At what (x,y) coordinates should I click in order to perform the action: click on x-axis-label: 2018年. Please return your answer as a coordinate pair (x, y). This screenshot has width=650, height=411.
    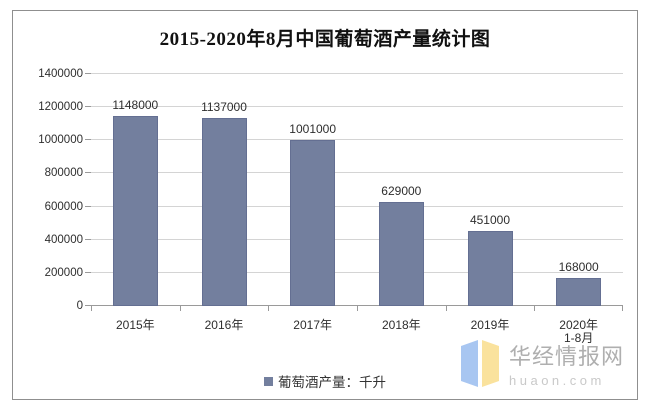
    Looking at the image, I should click on (401, 325).